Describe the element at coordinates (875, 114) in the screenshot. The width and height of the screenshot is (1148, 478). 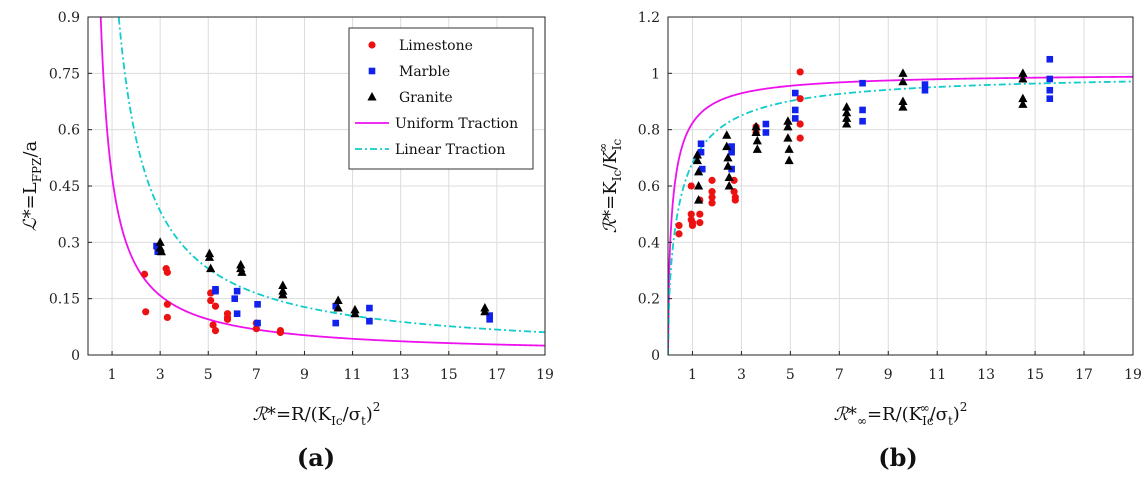
I see `series-marble` at that location.